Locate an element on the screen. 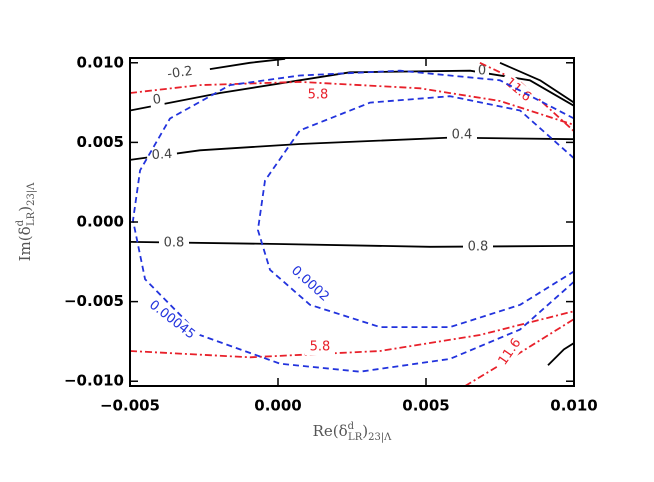 This screenshot has width=654, height=482. x-label-close: ) is located at coordinates (365, 431).